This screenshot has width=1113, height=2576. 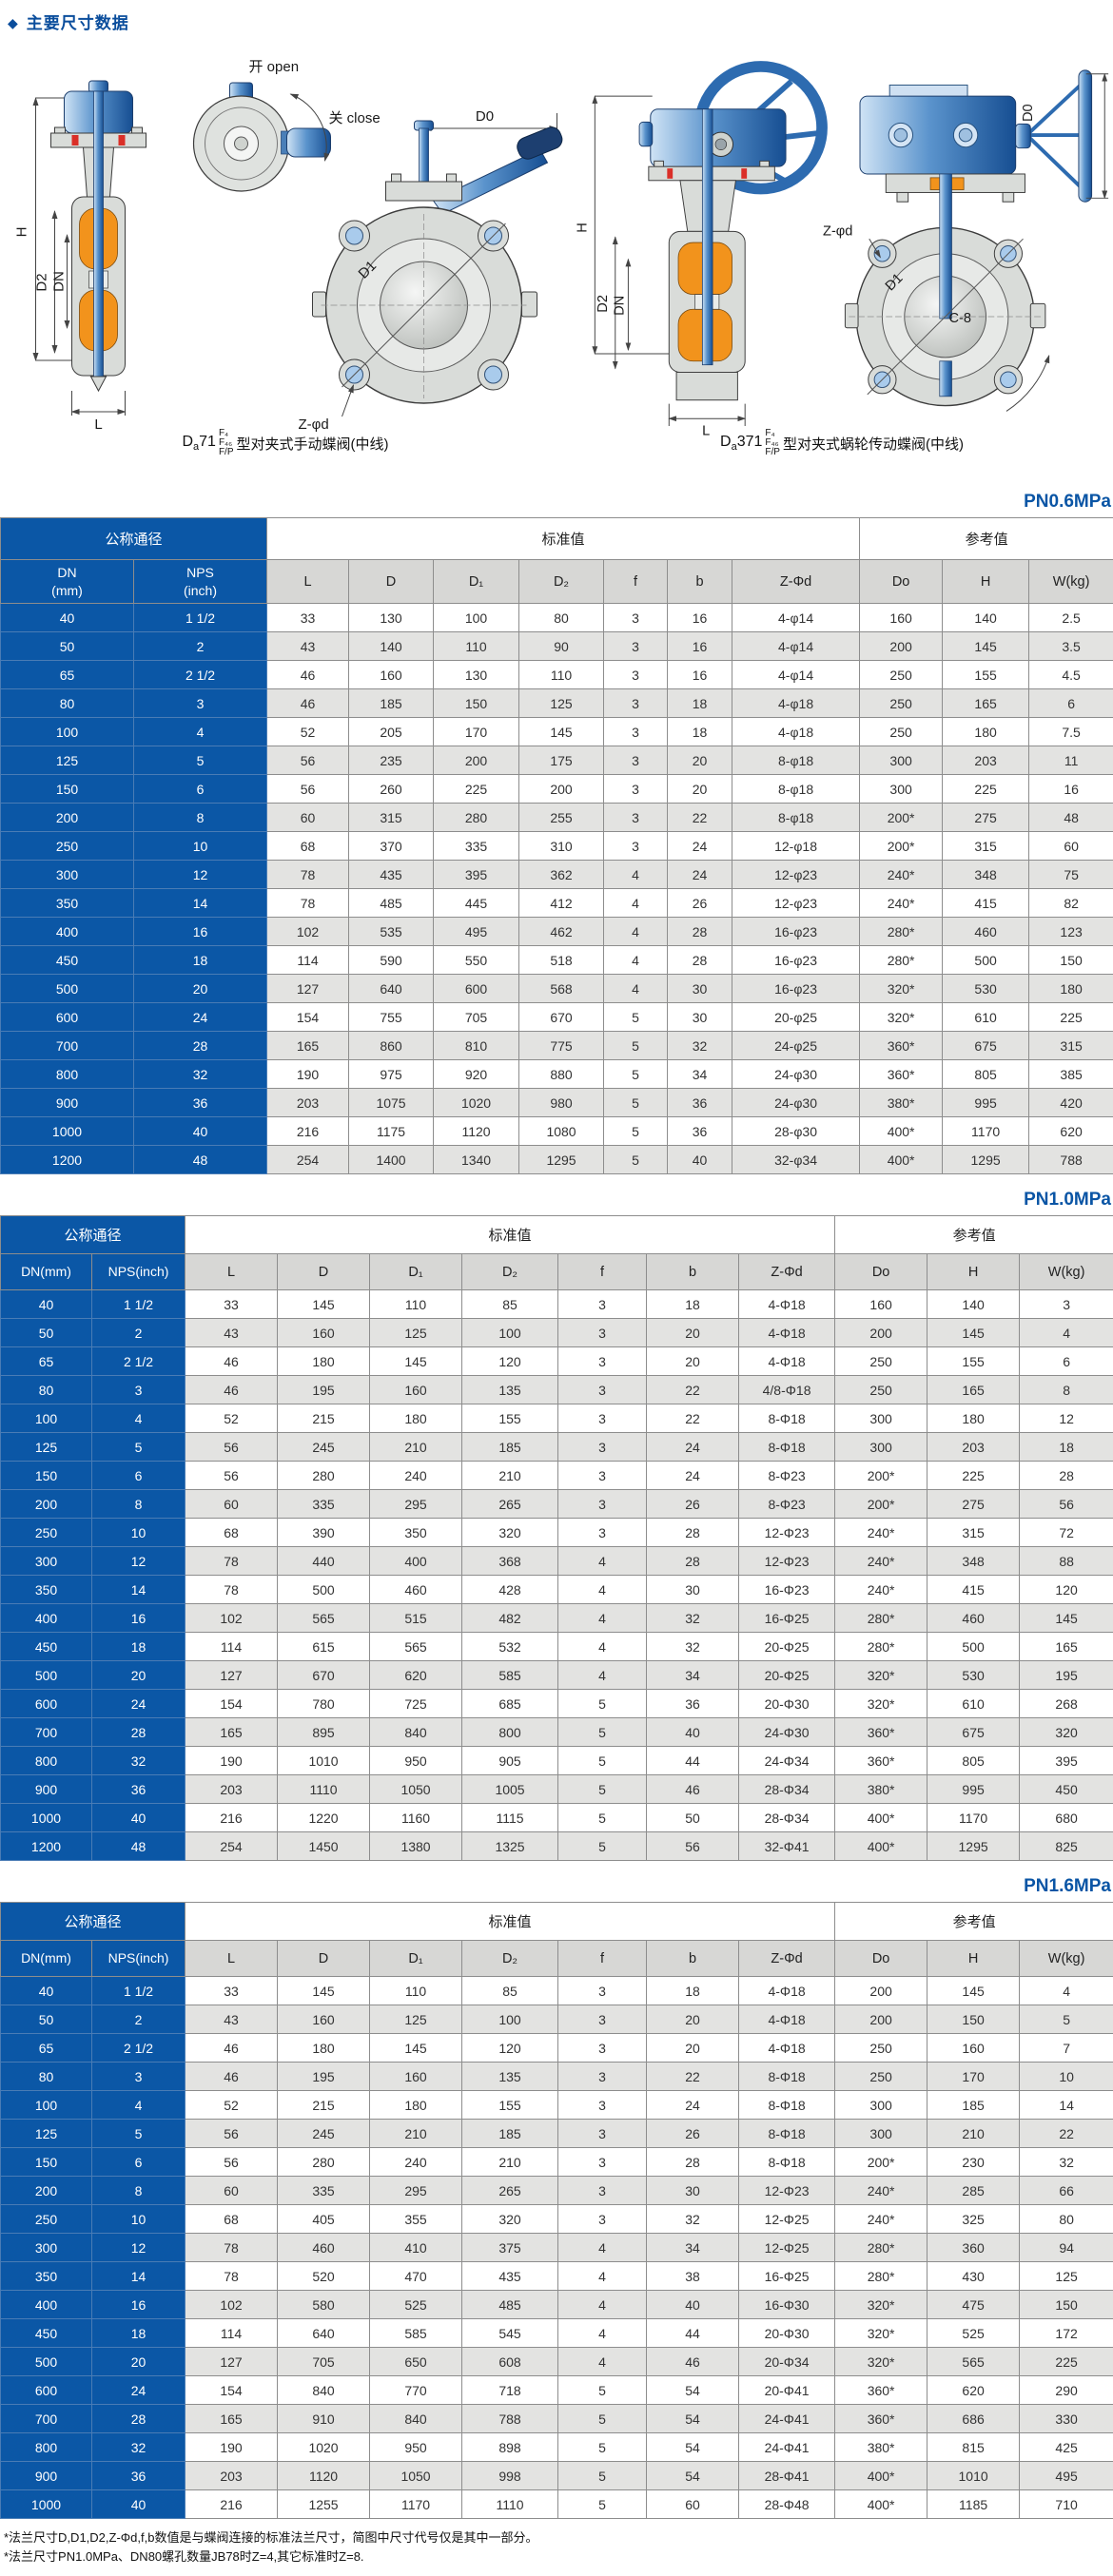 I want to click on dn-cell: 400, so click(x=46, y=2304).